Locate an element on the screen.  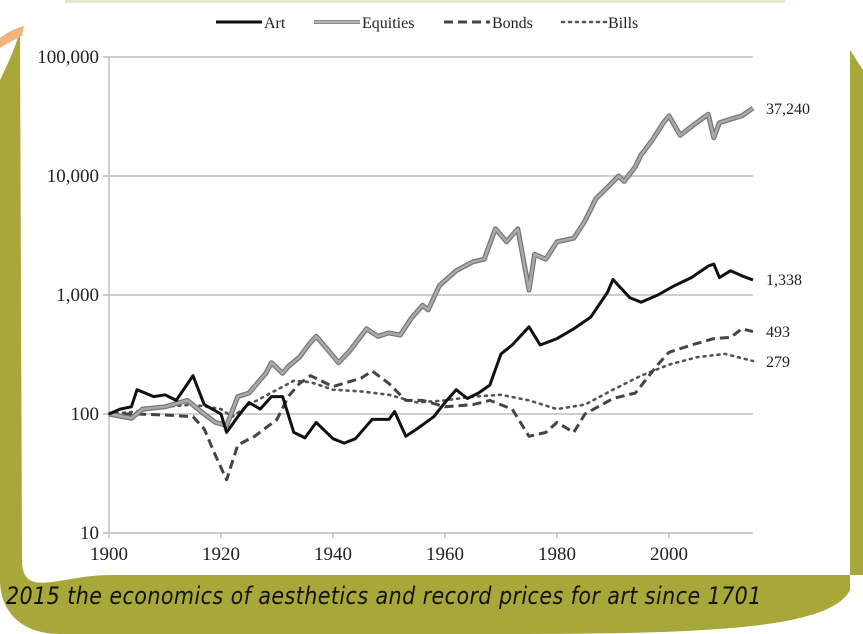
x-tick-label: 1980 is located at coordinates (557, 554).